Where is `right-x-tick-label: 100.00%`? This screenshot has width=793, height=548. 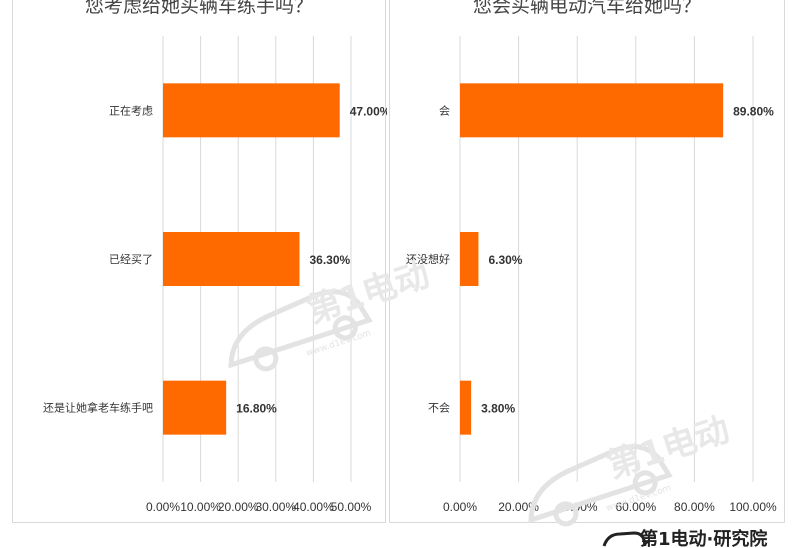
right-x-tick-label: 100.00% is located at coordinates (753, 507).